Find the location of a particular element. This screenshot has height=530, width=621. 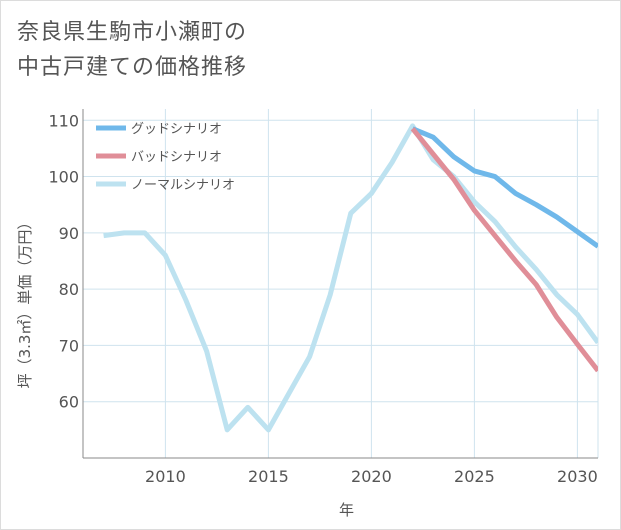

chart-title-line-2: 中古戸建ての価格推移 is located at coordinates (132, 67).